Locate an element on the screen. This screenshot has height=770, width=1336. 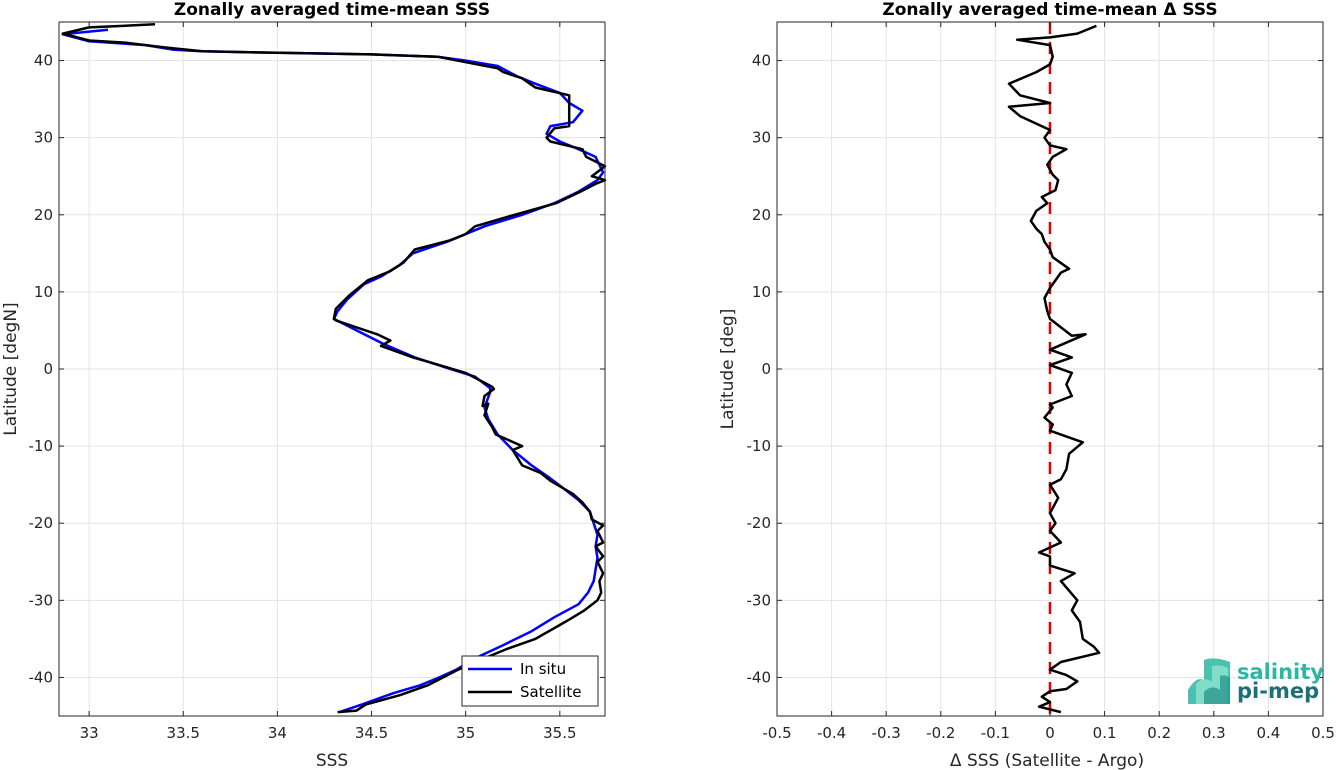
right-y-tick-label: -20 is located at coordinates (759, 523).